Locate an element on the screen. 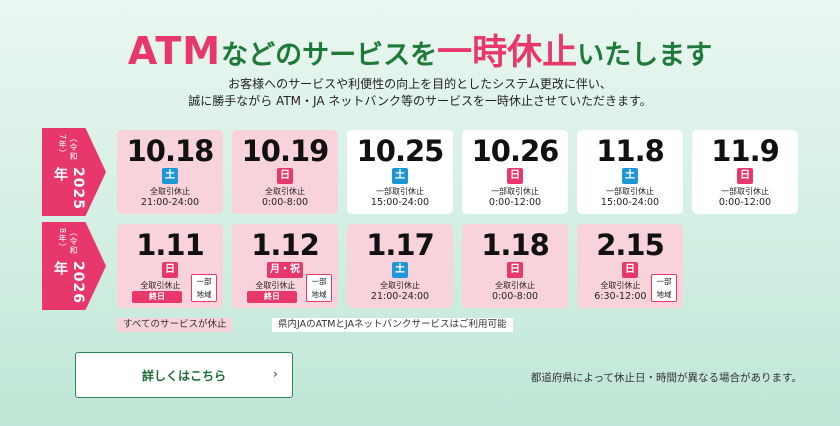 This screenshot has height=426, width=840. legend-all-suspended: すべてのサービスが休止 is located at coordinates (175, 325).